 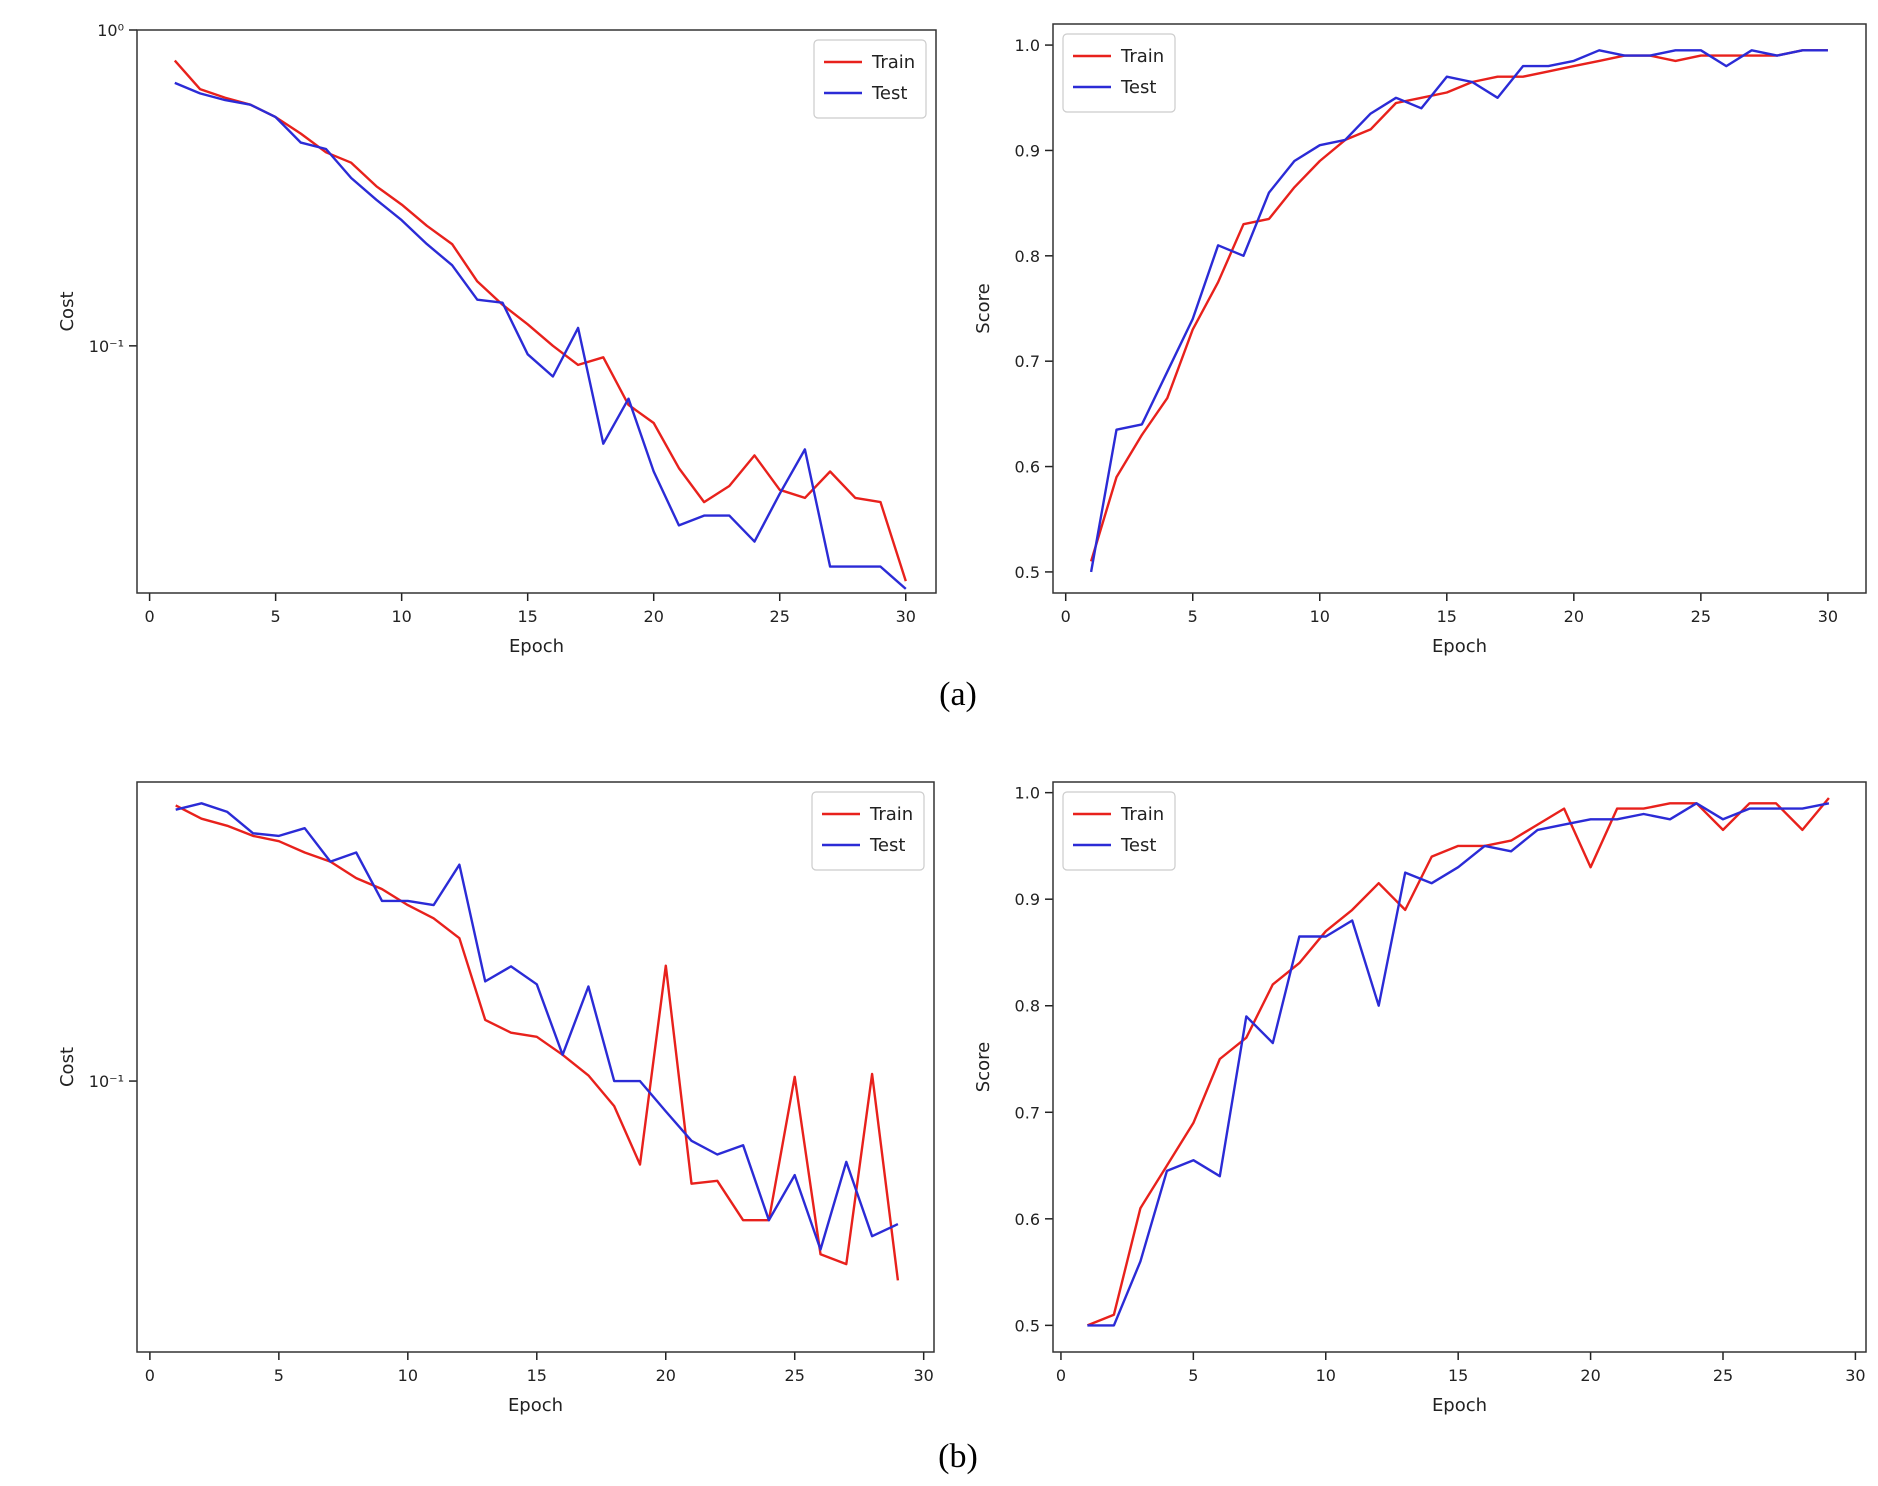 I want to click on caption-a: (a), so click(x=958, y=694).